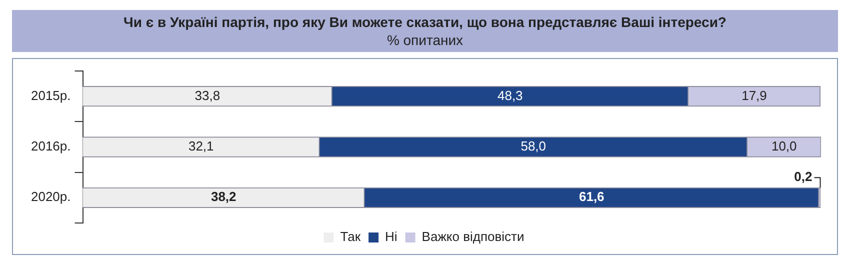 This screenshot has height=263, width=849. I want to click on data-label: 32,1, so click(201, 146).